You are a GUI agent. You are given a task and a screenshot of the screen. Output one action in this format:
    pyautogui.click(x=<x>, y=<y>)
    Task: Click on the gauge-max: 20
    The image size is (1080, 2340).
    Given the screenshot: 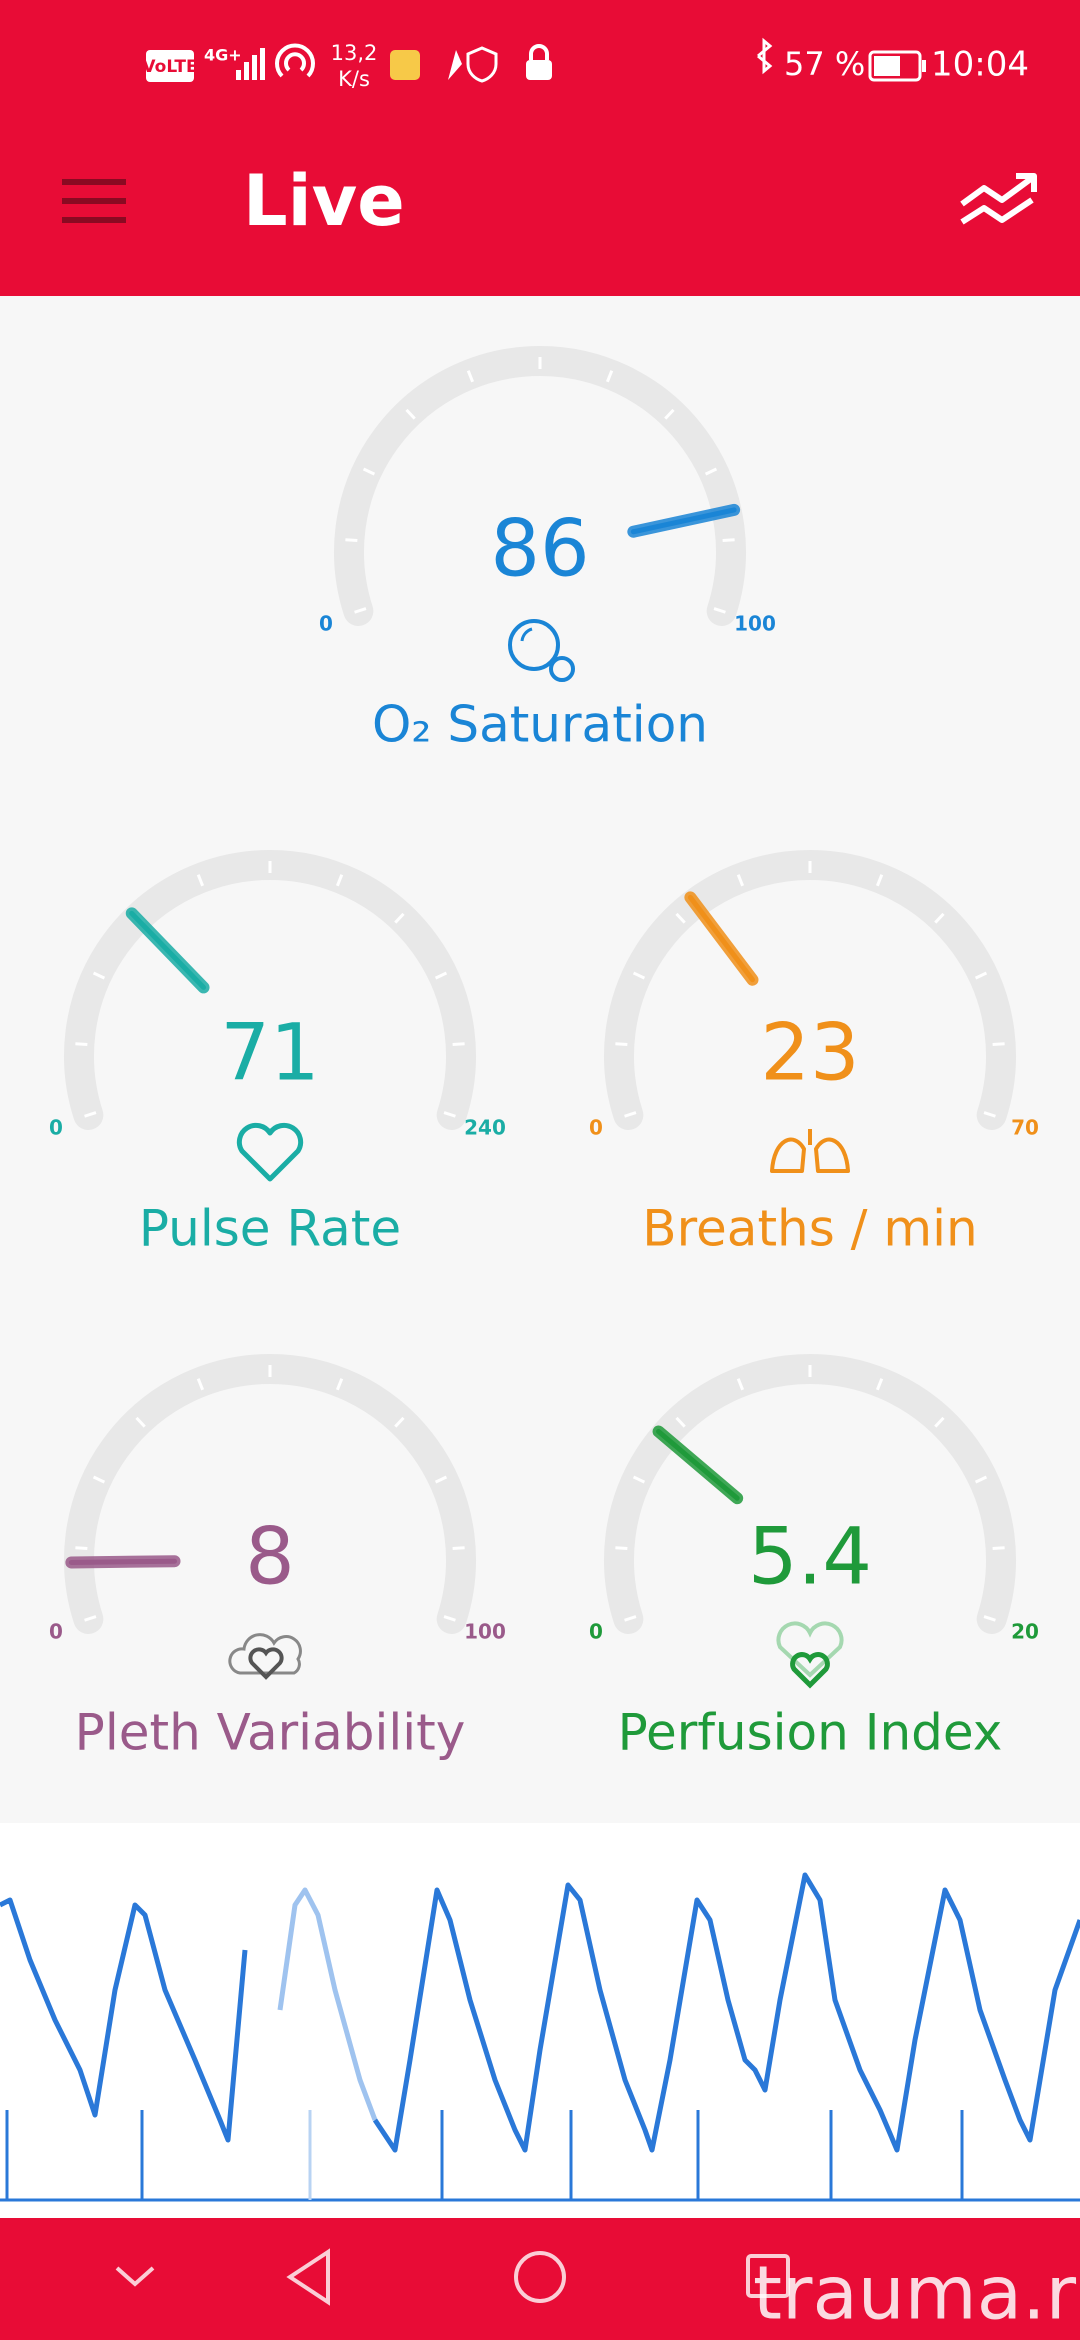 What is the action you would take?
    pyautogui.click(x=1025, y=1632)
    